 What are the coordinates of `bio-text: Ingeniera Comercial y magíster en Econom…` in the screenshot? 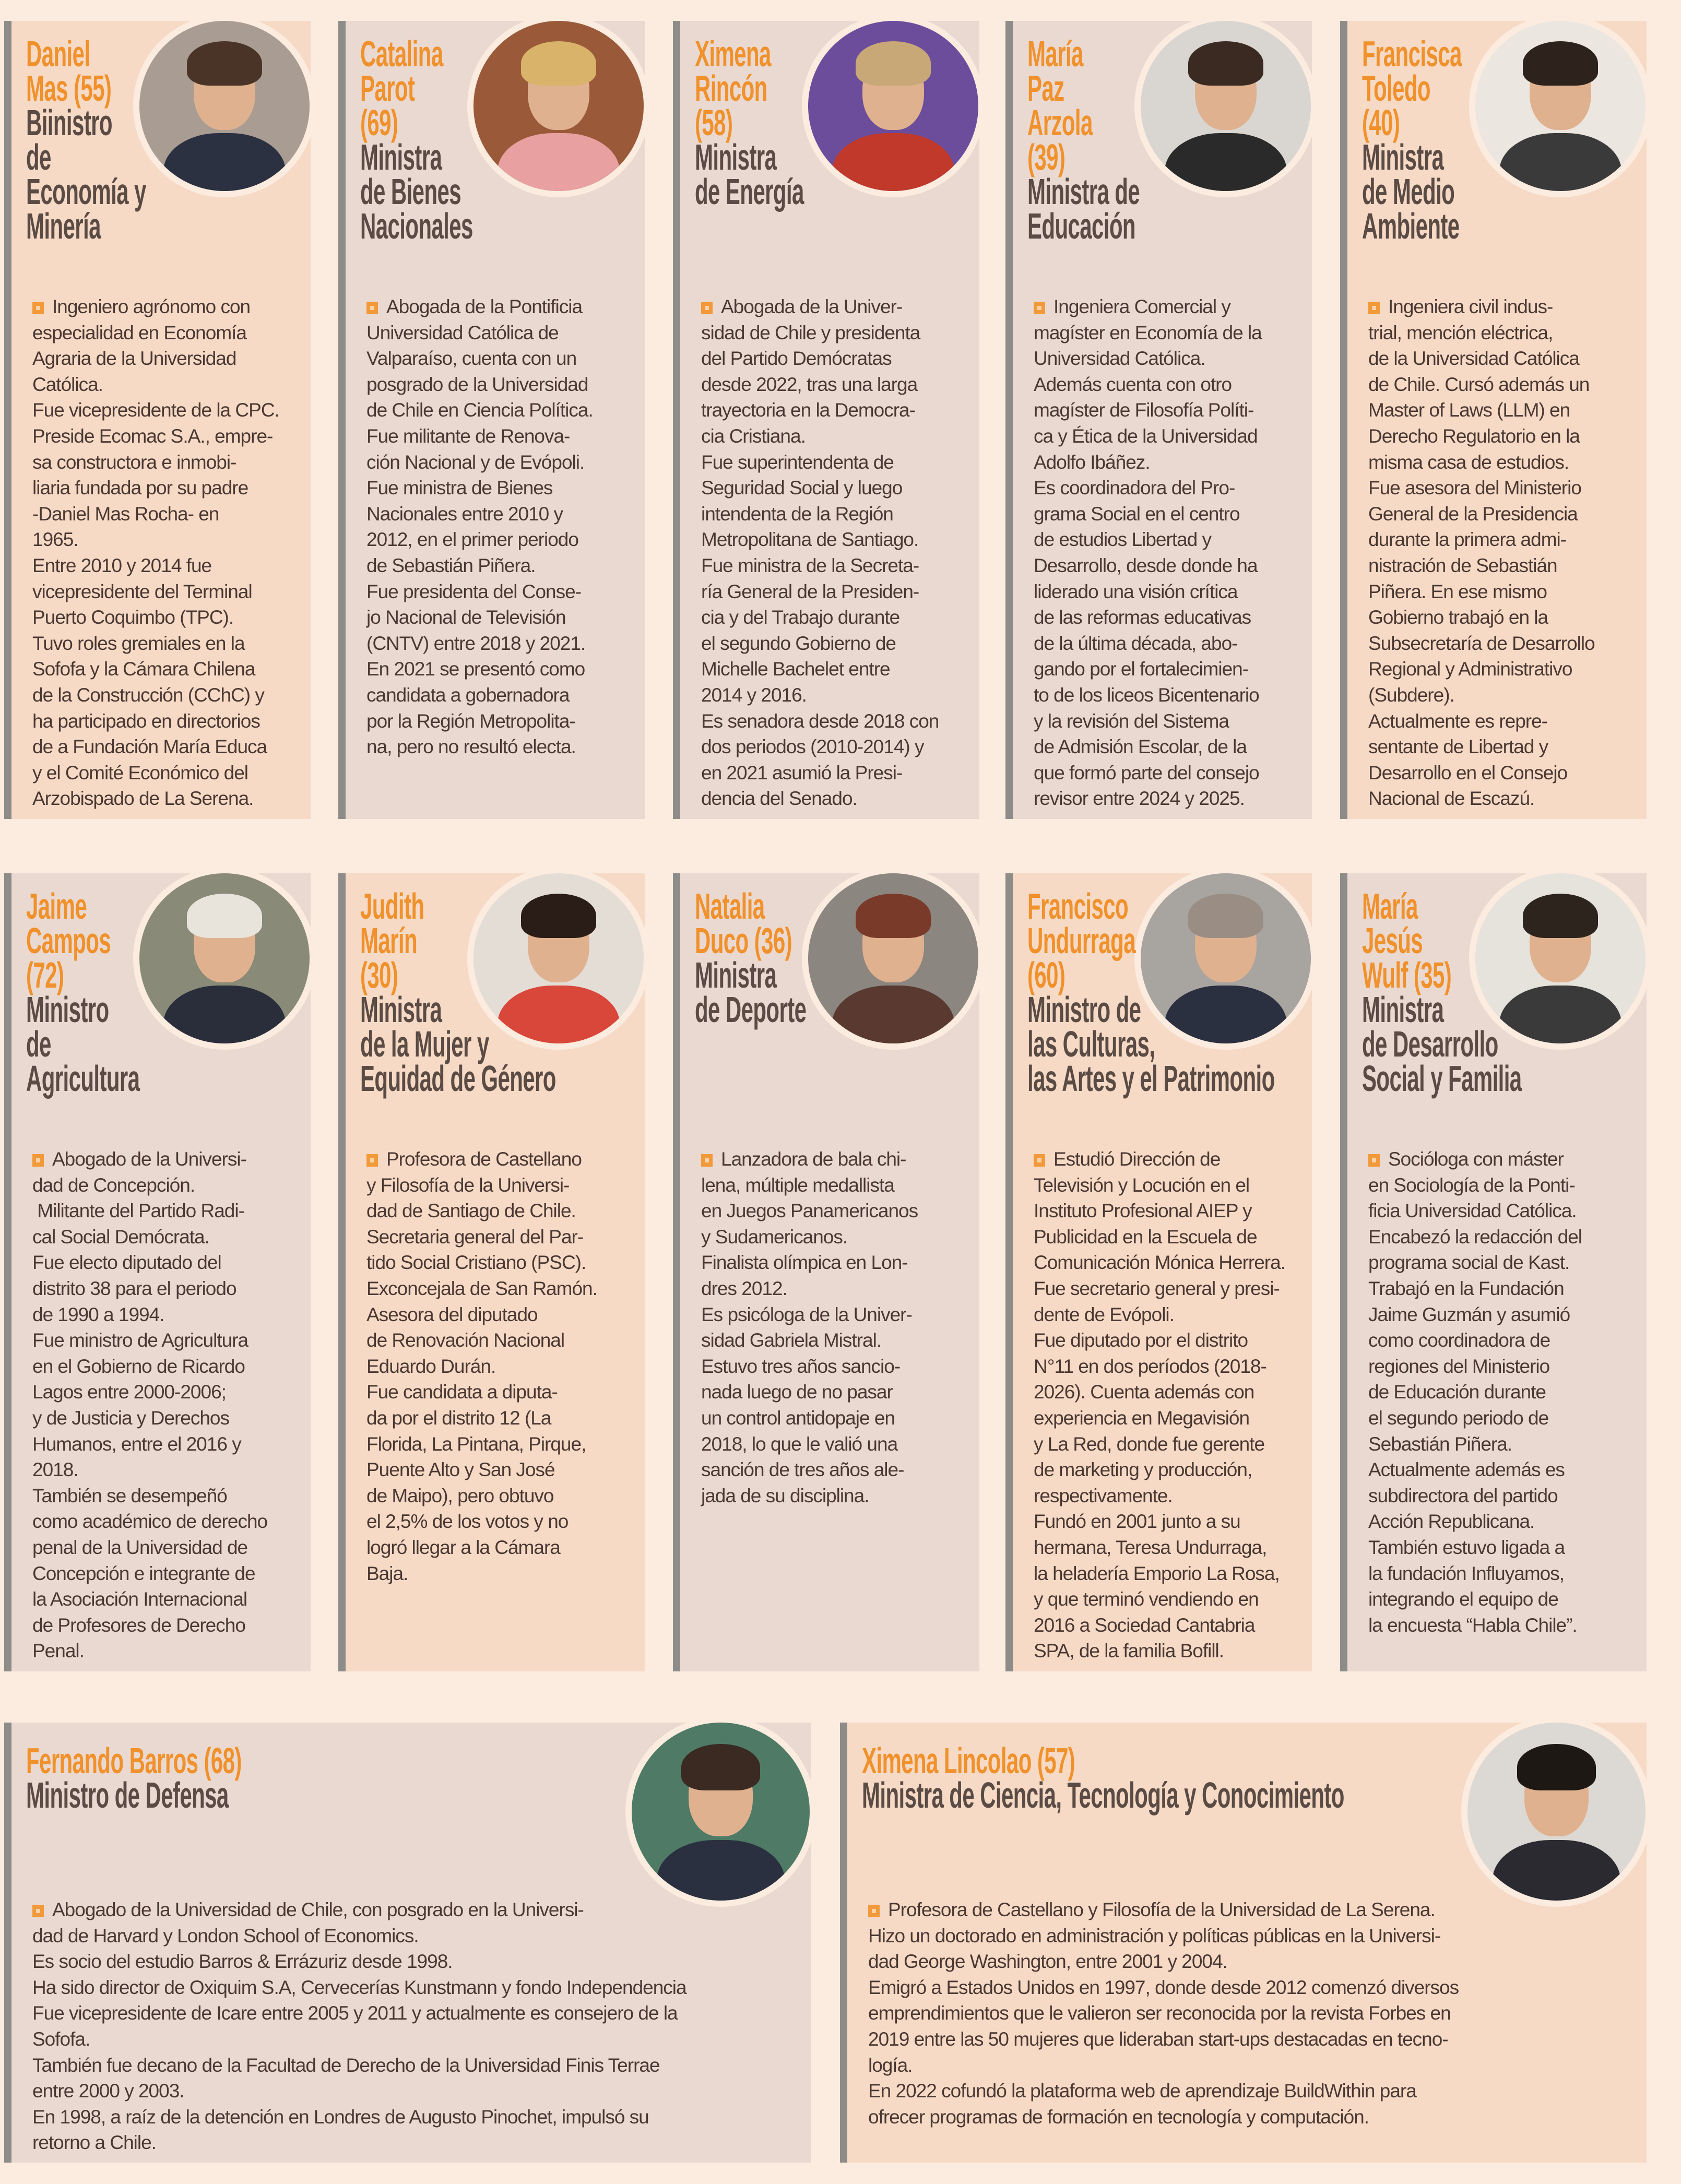 It's located at (1148, 553).